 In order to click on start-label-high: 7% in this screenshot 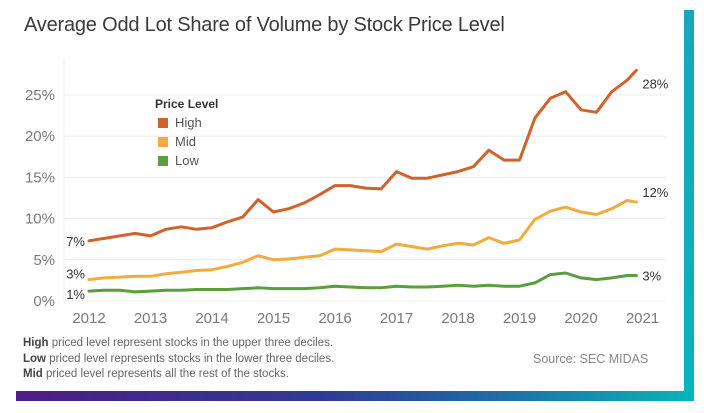, I will do `click(75, 241)`.